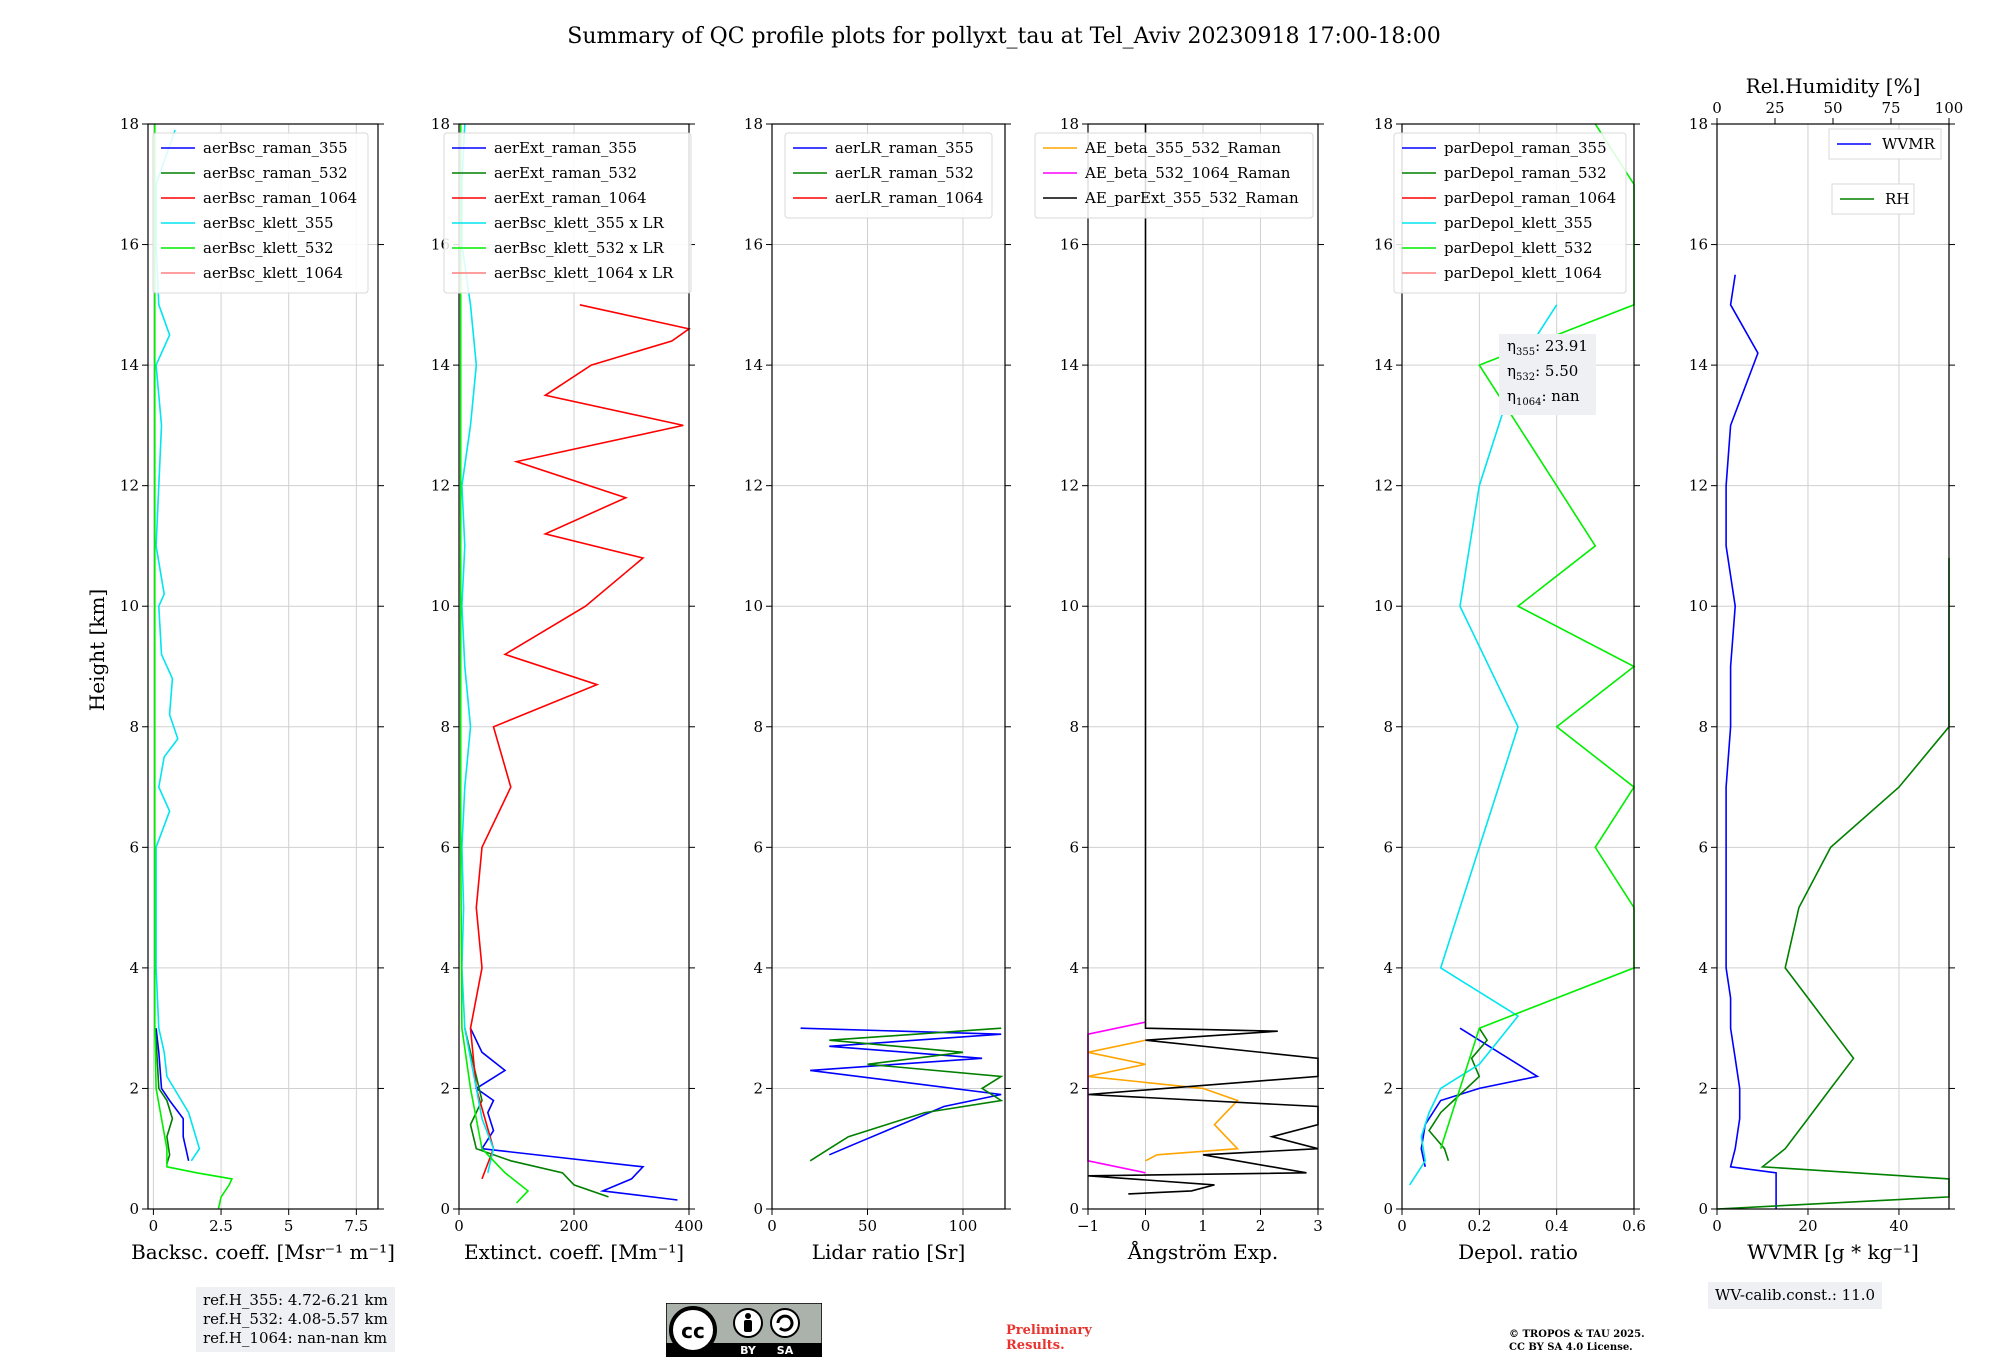  What do you see at coordinates (97, 650) in the screenshot?
I see `y-axis-label: Height [km]` at bounding box center [97, 650].